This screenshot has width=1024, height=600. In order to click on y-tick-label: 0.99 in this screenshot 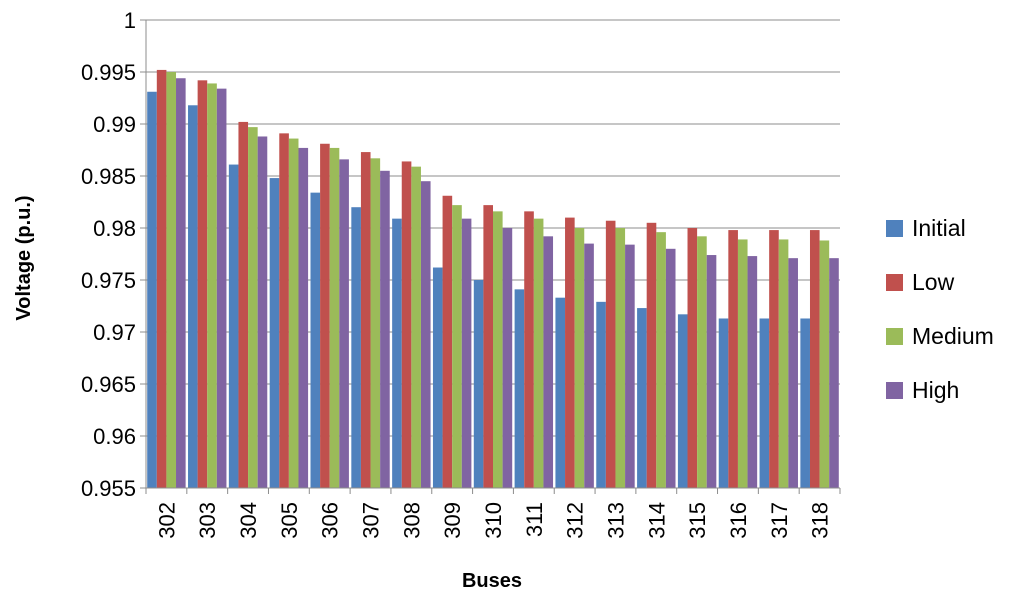, I will do `click(114, 124)`.